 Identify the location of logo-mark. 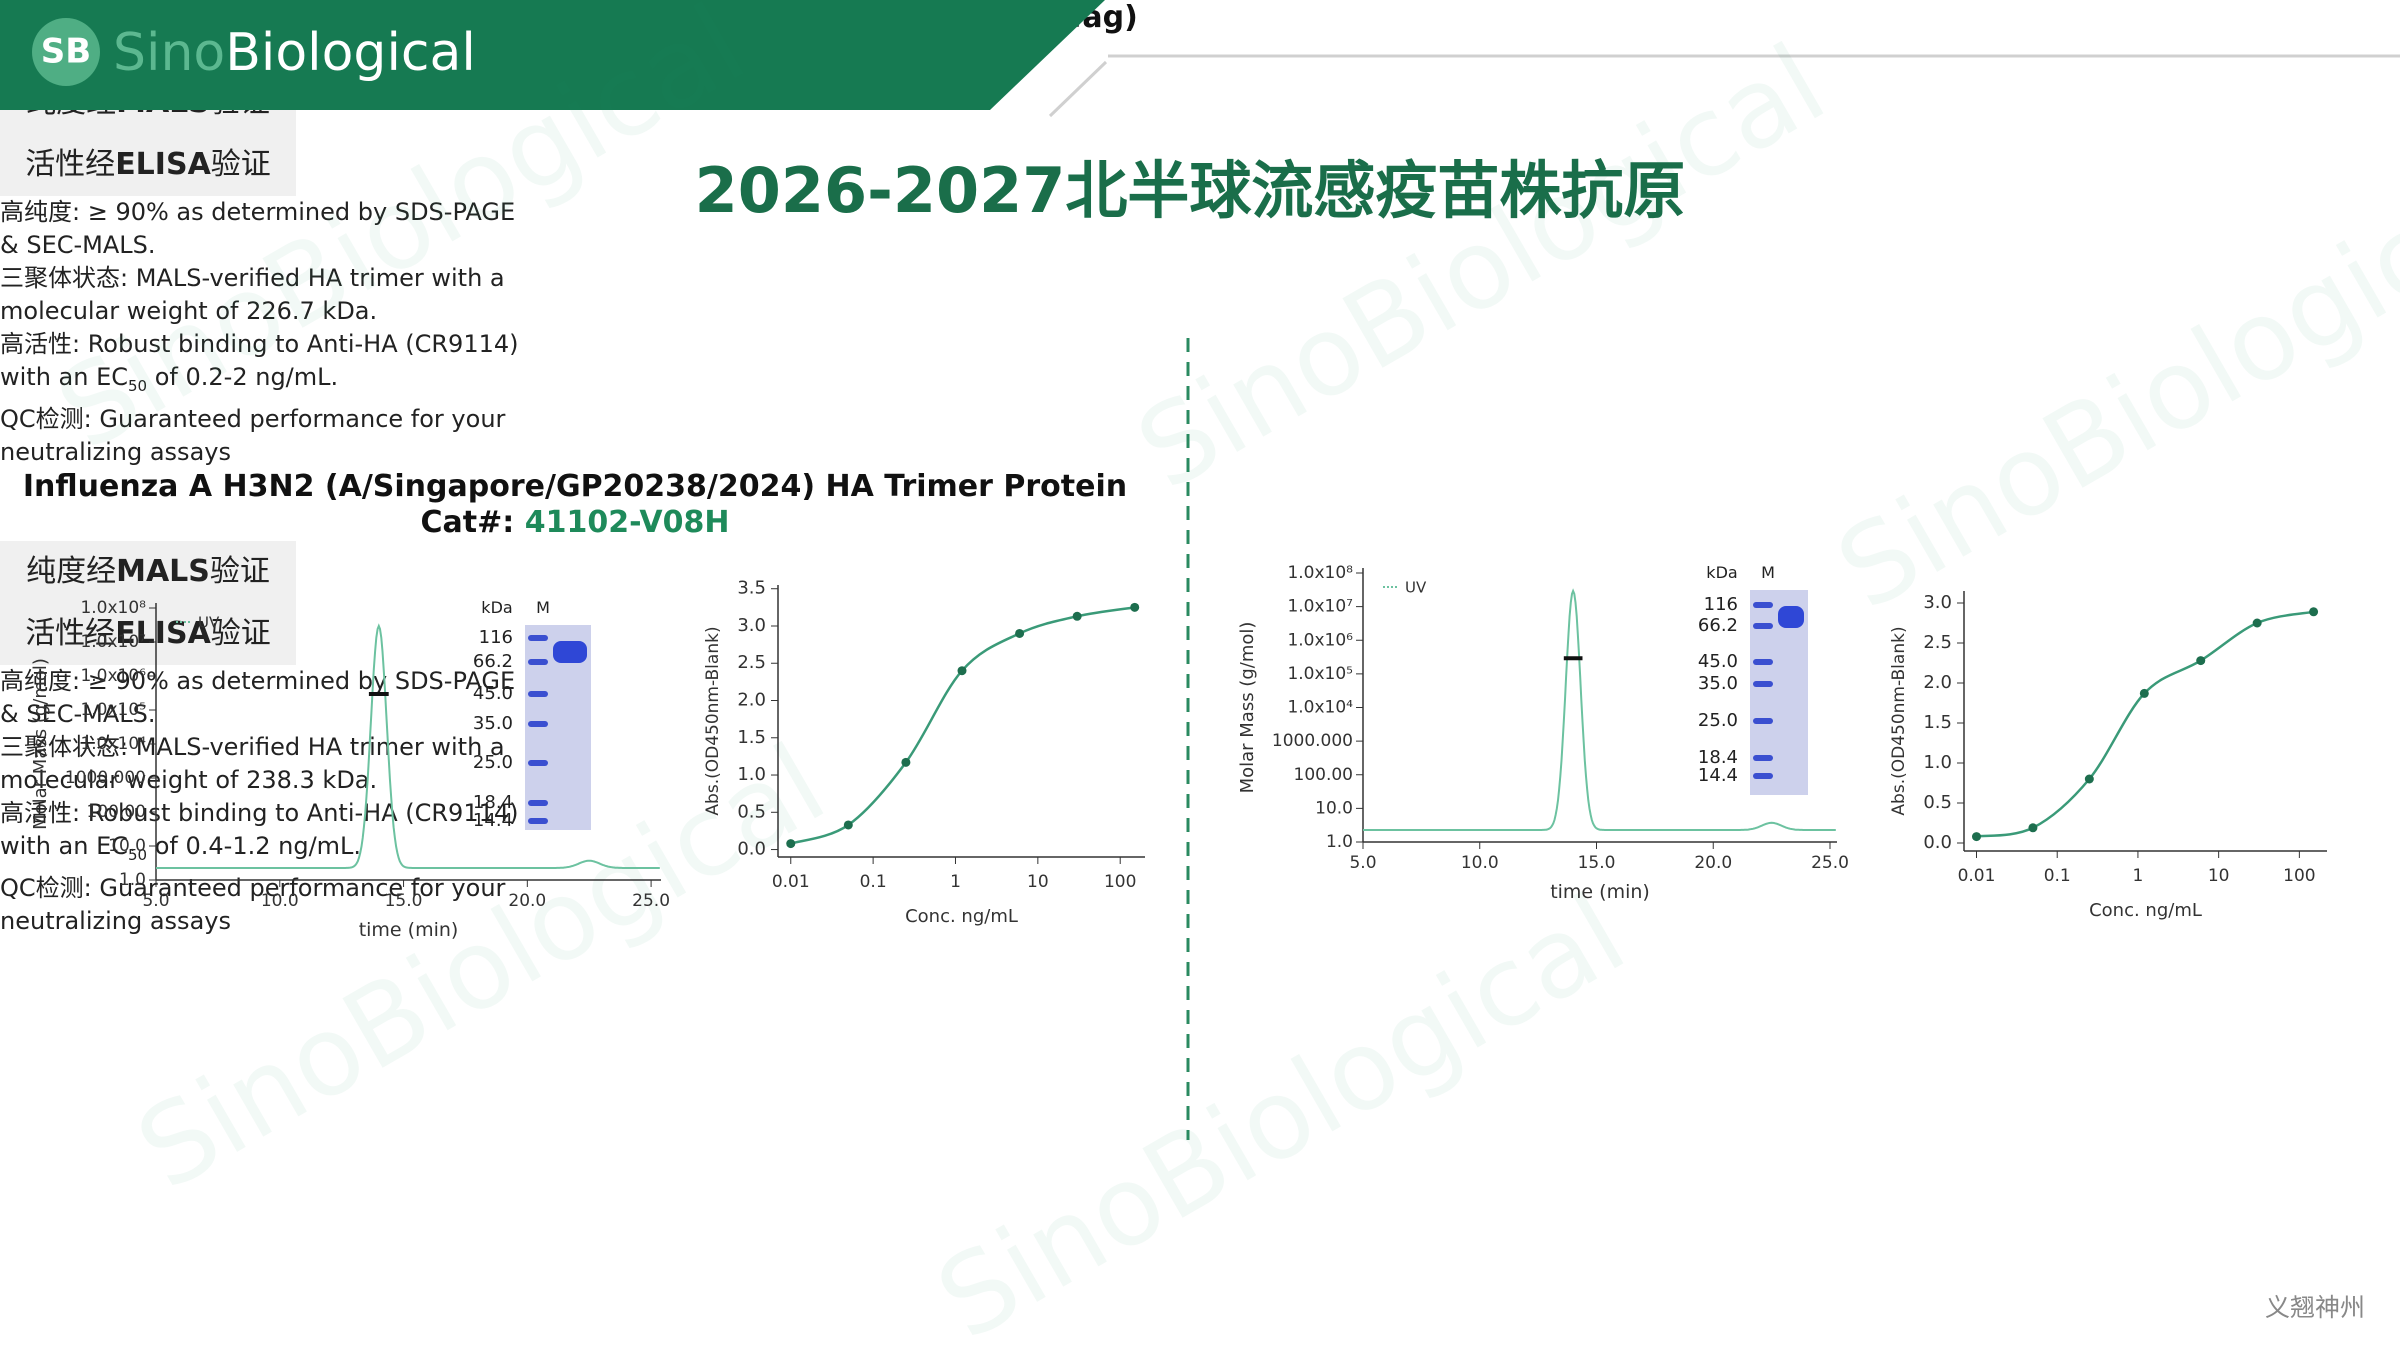
(66, 52).